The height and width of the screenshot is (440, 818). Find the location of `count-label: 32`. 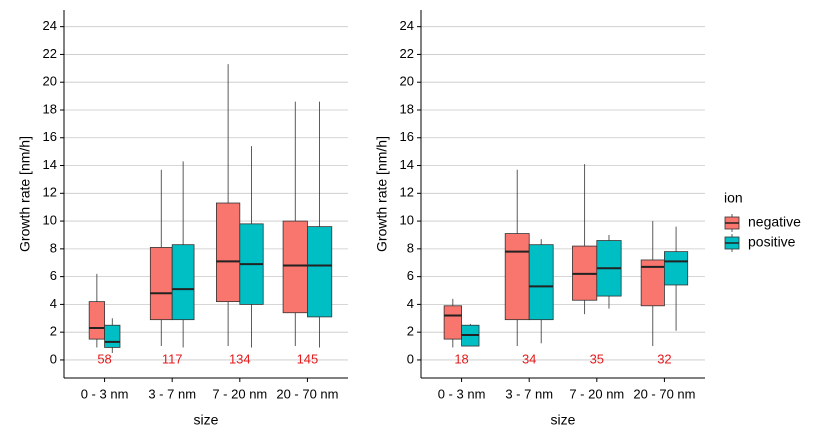

count-label: 32 is located at coordinates (664, 358).